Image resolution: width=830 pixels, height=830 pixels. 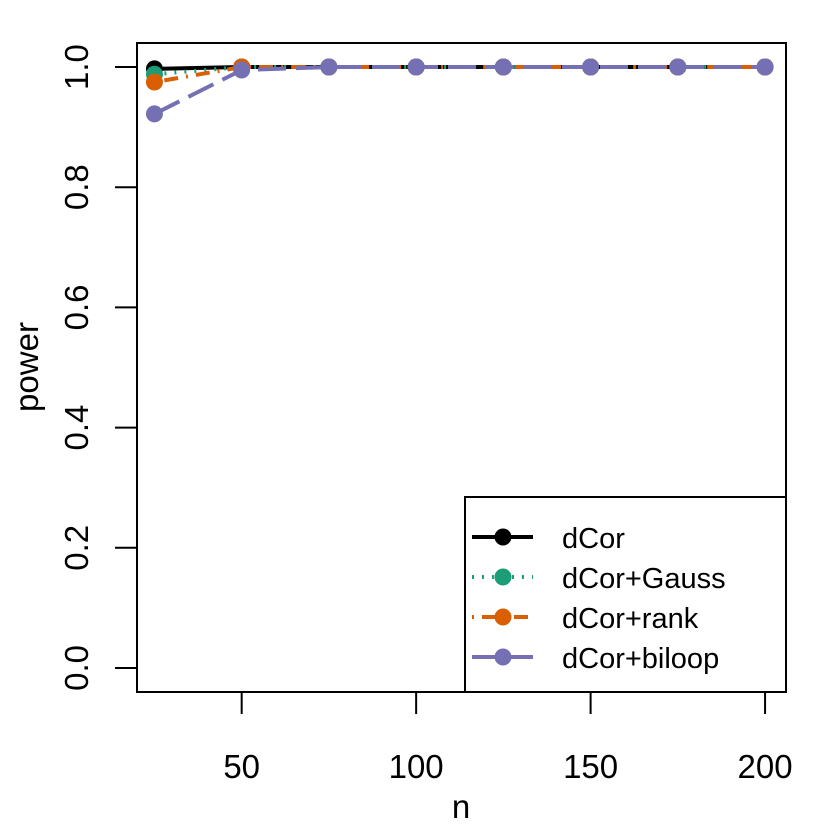 What do you see at coordinates (416, 766) in the screenshot?
I see `x-tick-label: 100` at bounding box center [416, 766].